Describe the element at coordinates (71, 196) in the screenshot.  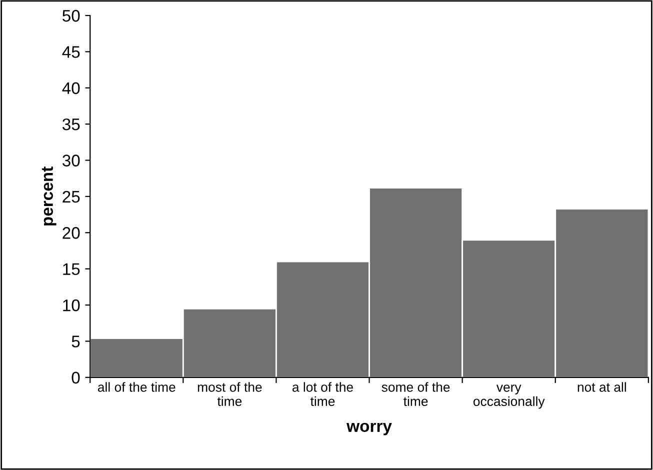
I see `y-tick-label: 25` at that location.